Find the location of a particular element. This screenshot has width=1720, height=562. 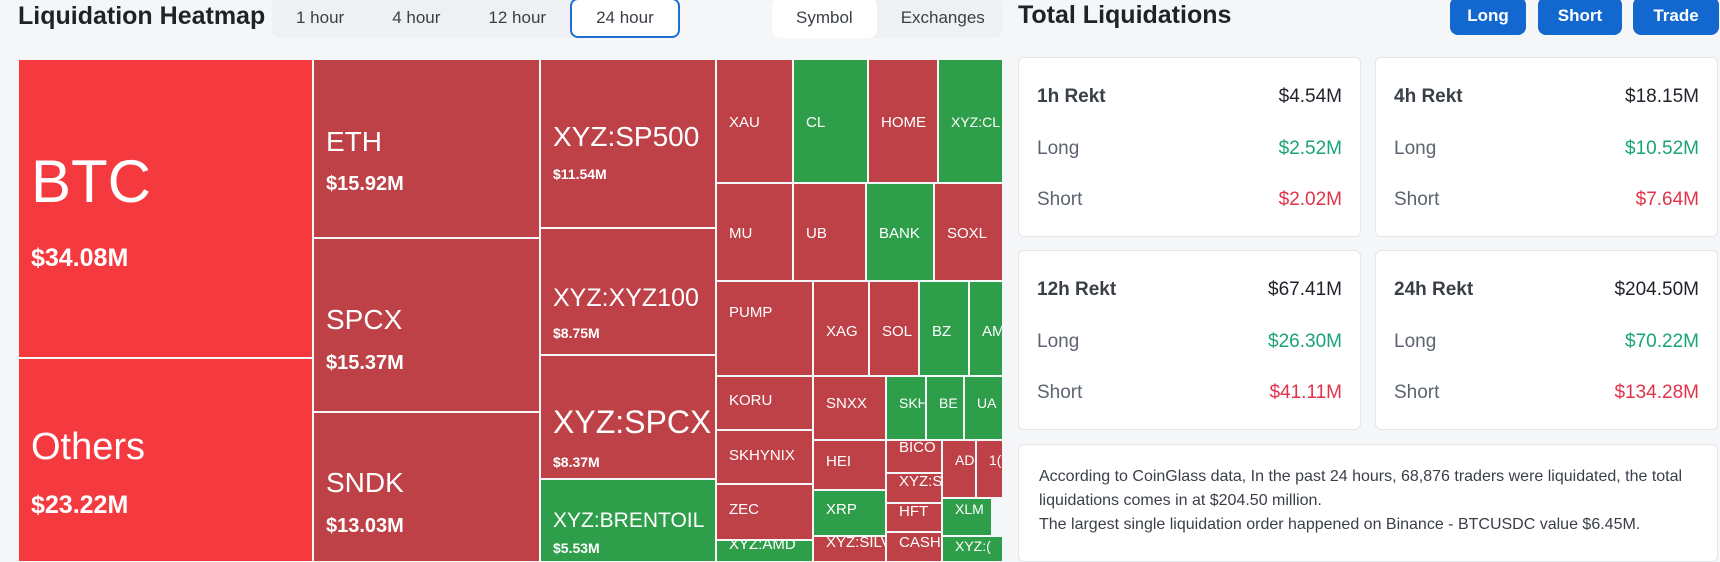

tile-symbol: SKHYNIX is located at coordinates (762, 455).